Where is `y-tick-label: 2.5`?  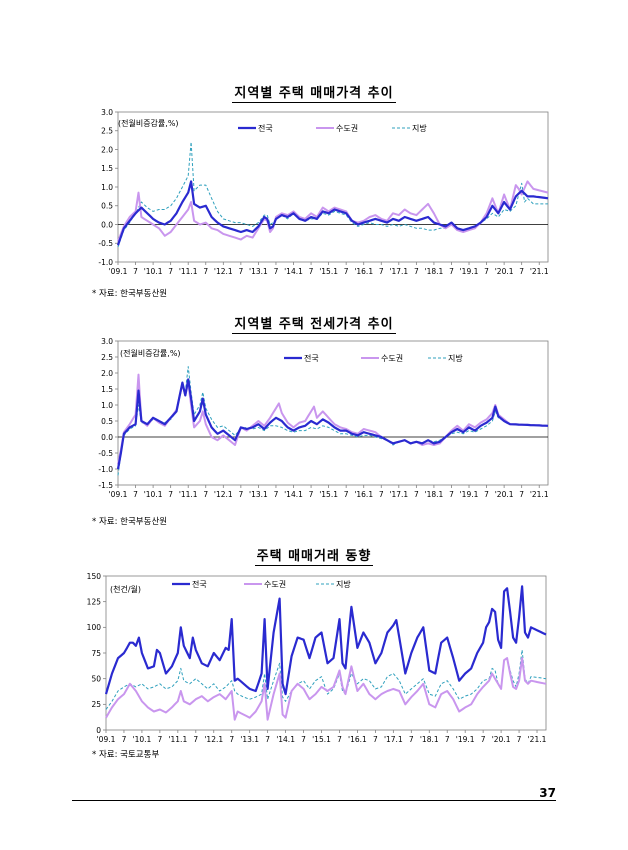
y-tick-label: 2.5 is located at coordinates (107, 357).